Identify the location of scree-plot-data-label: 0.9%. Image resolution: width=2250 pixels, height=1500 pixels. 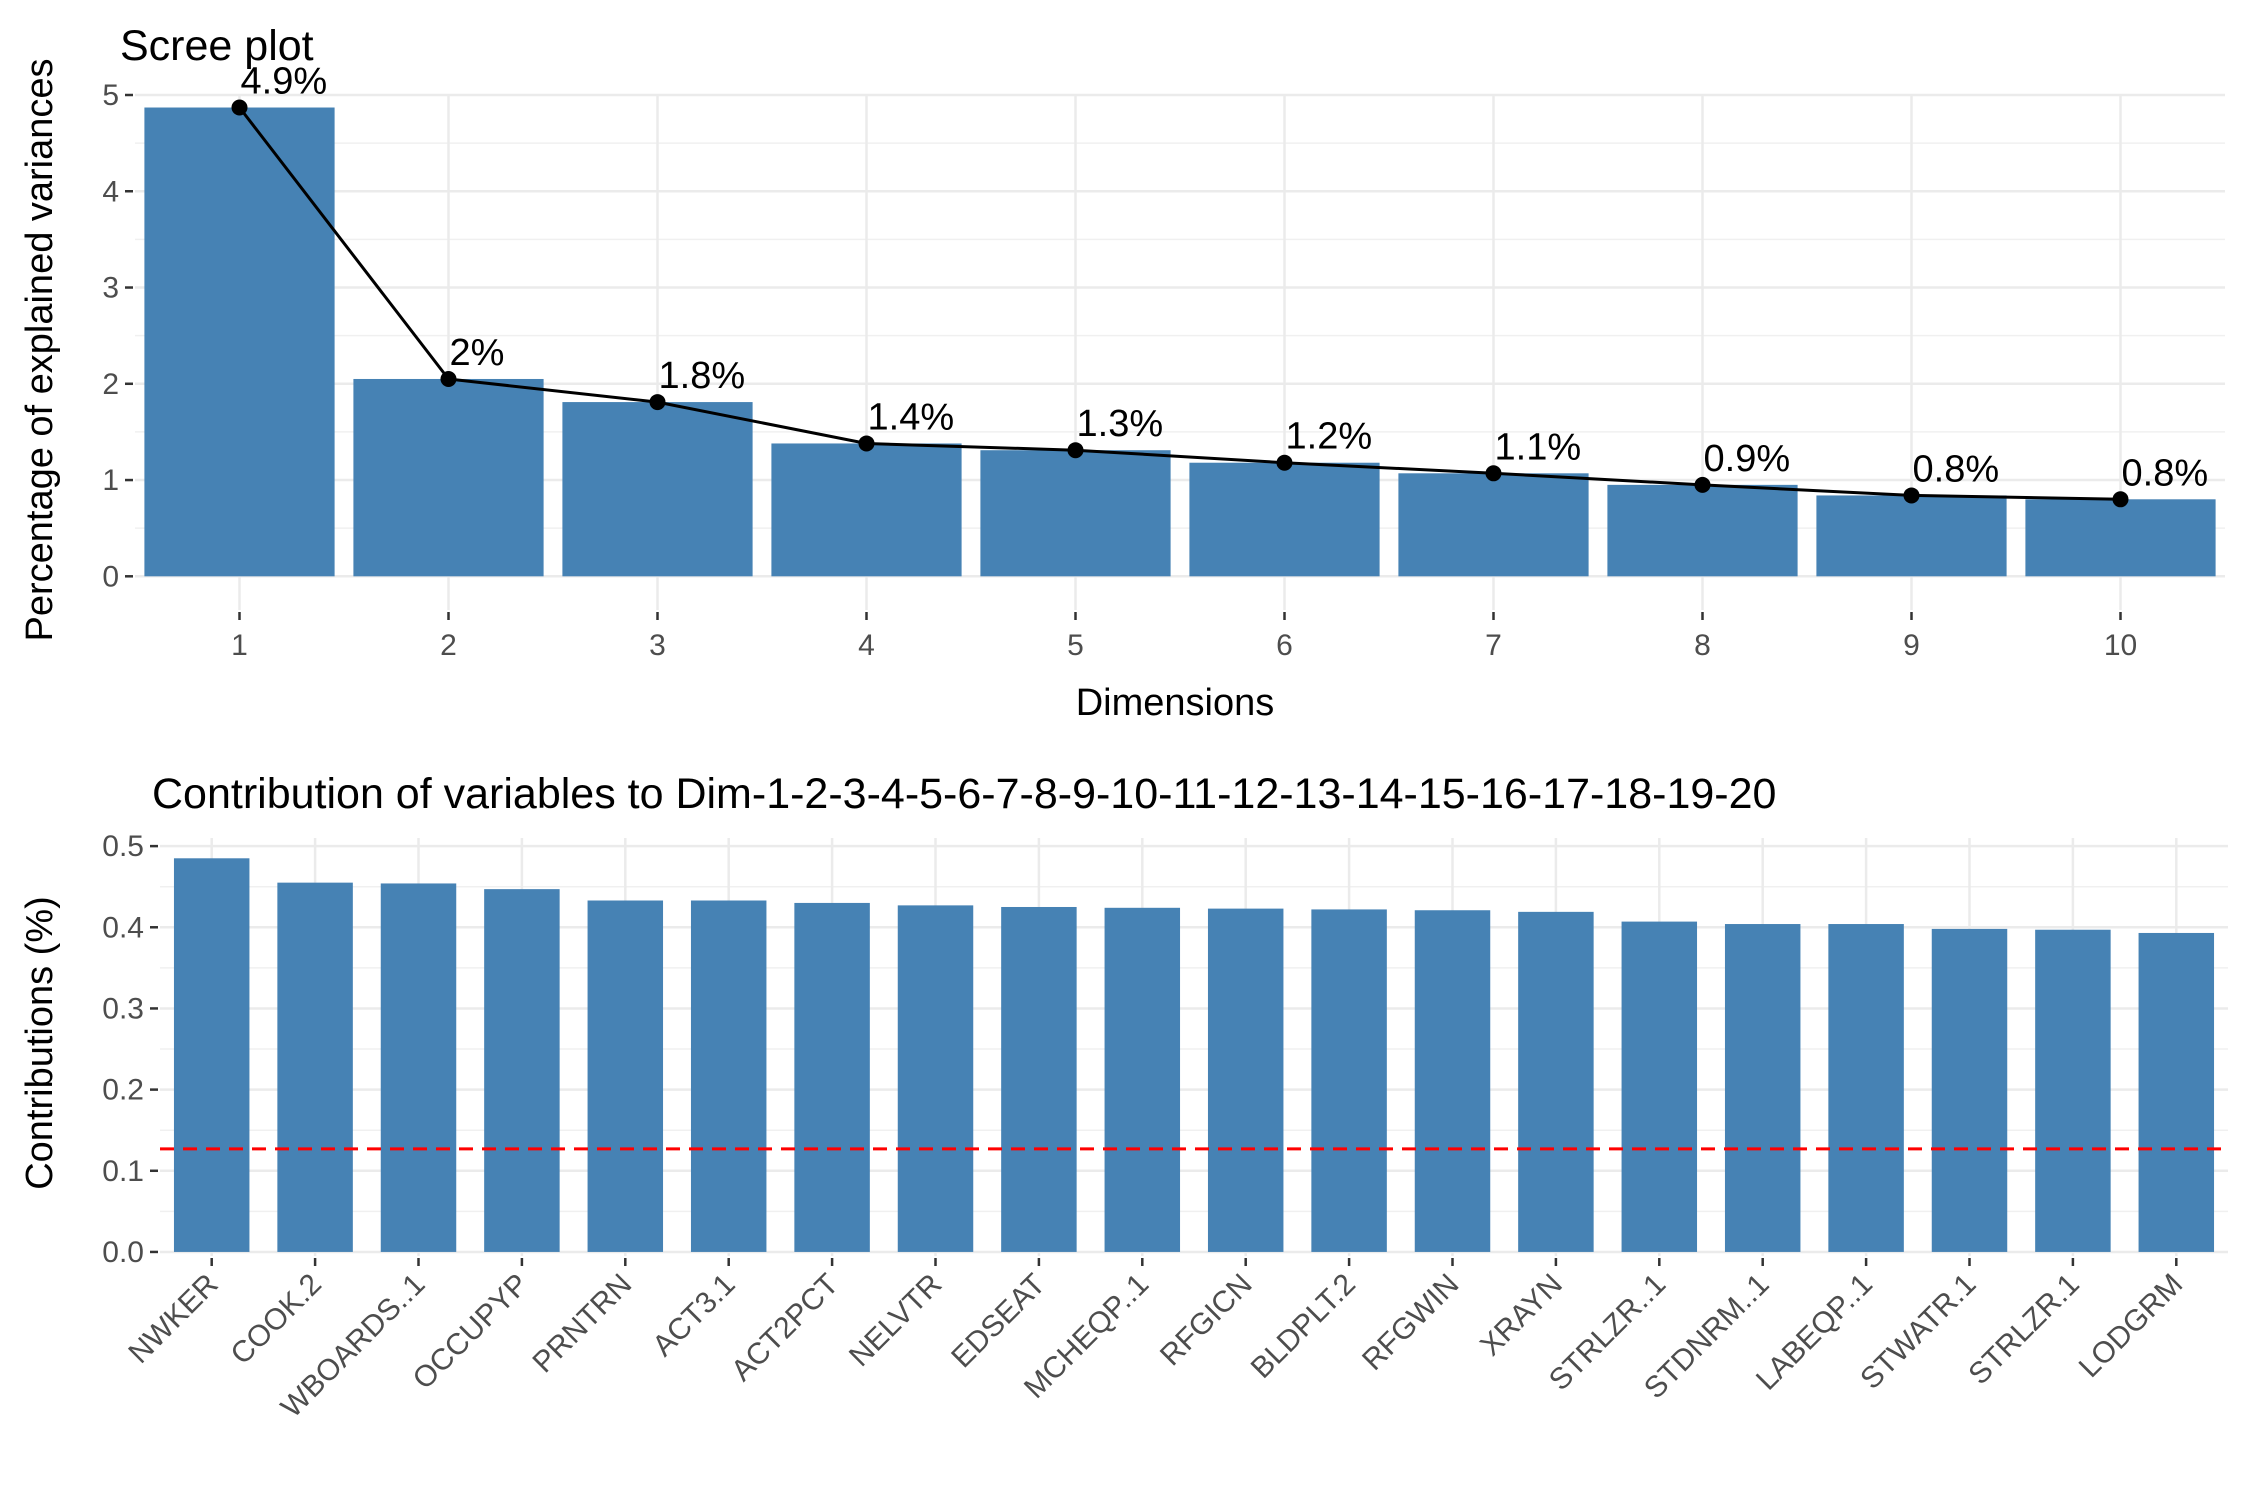
(1747, 459).